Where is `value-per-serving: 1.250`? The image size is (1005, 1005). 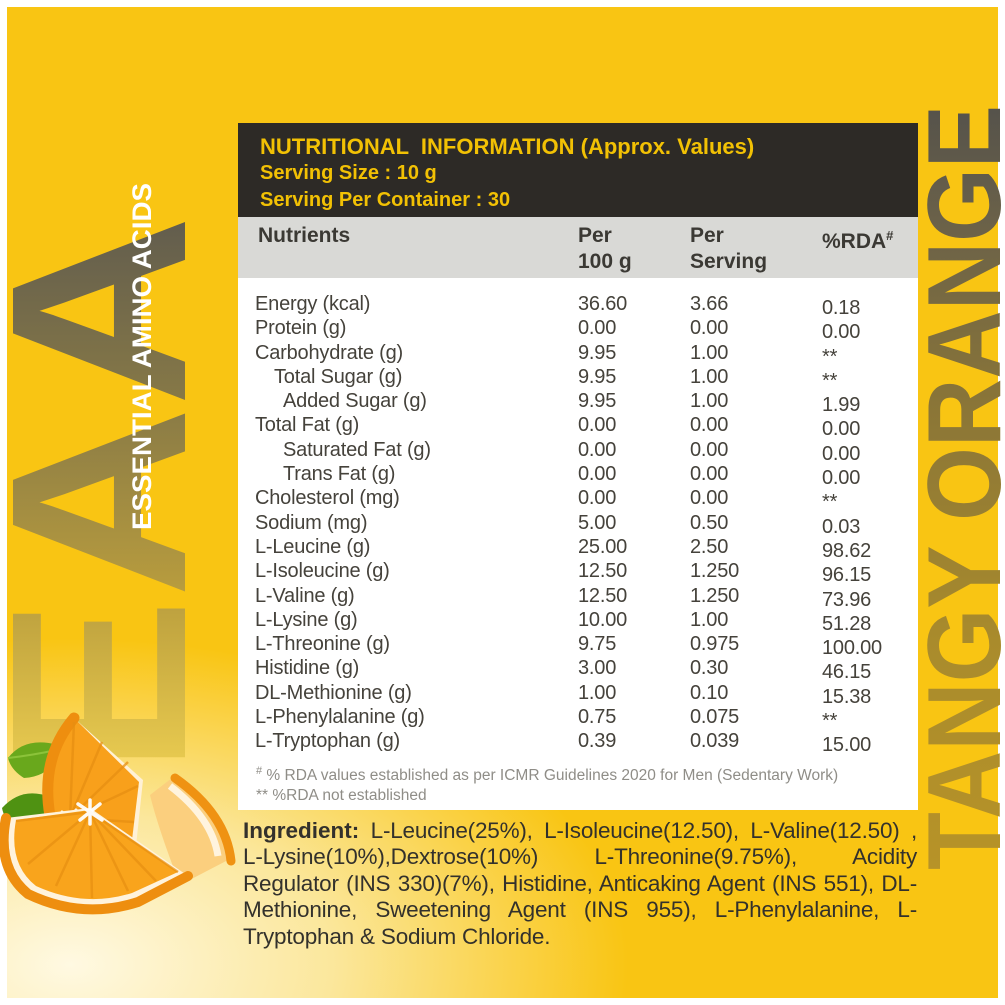
value-per-serving: 1.250 is located at coordinates (715, 595).